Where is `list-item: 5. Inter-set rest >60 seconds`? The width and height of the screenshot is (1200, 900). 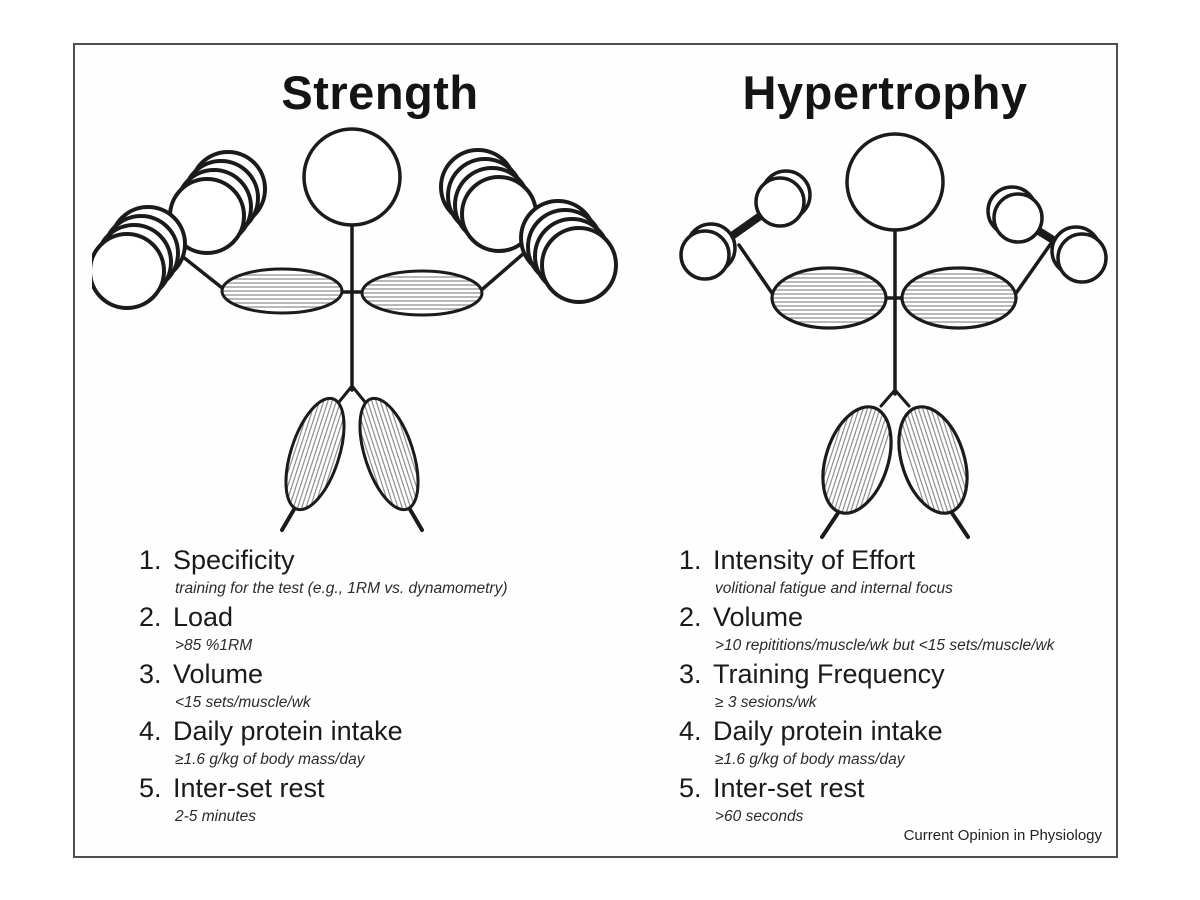 list-item: 5. Inter-set rest >60 seconds is located at coordinates (919, 800).